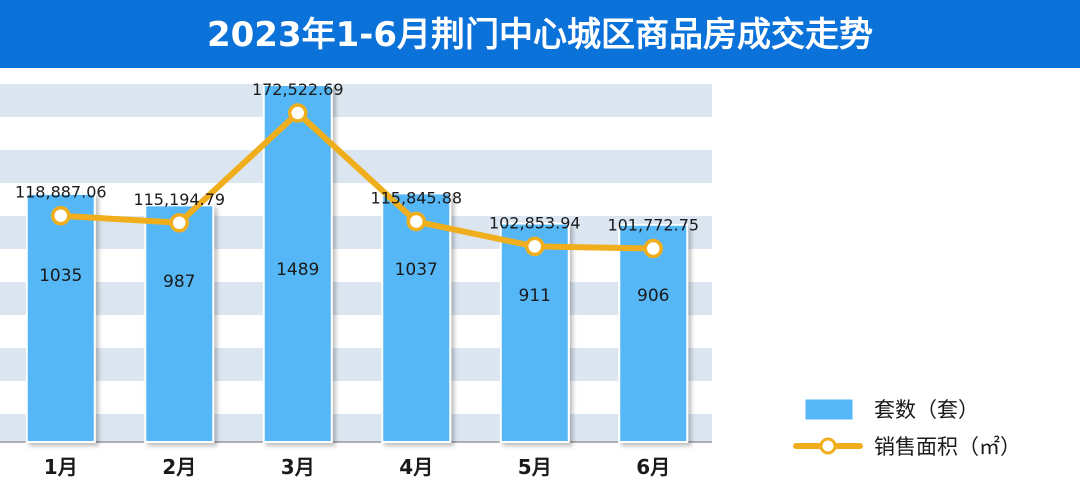 The width and height of the screenshot is (1080, 496). What do you see at coordinates (535, 222) in the screenshot?
I see `area-label: 102,853.94` at bounding box center [535, 222].